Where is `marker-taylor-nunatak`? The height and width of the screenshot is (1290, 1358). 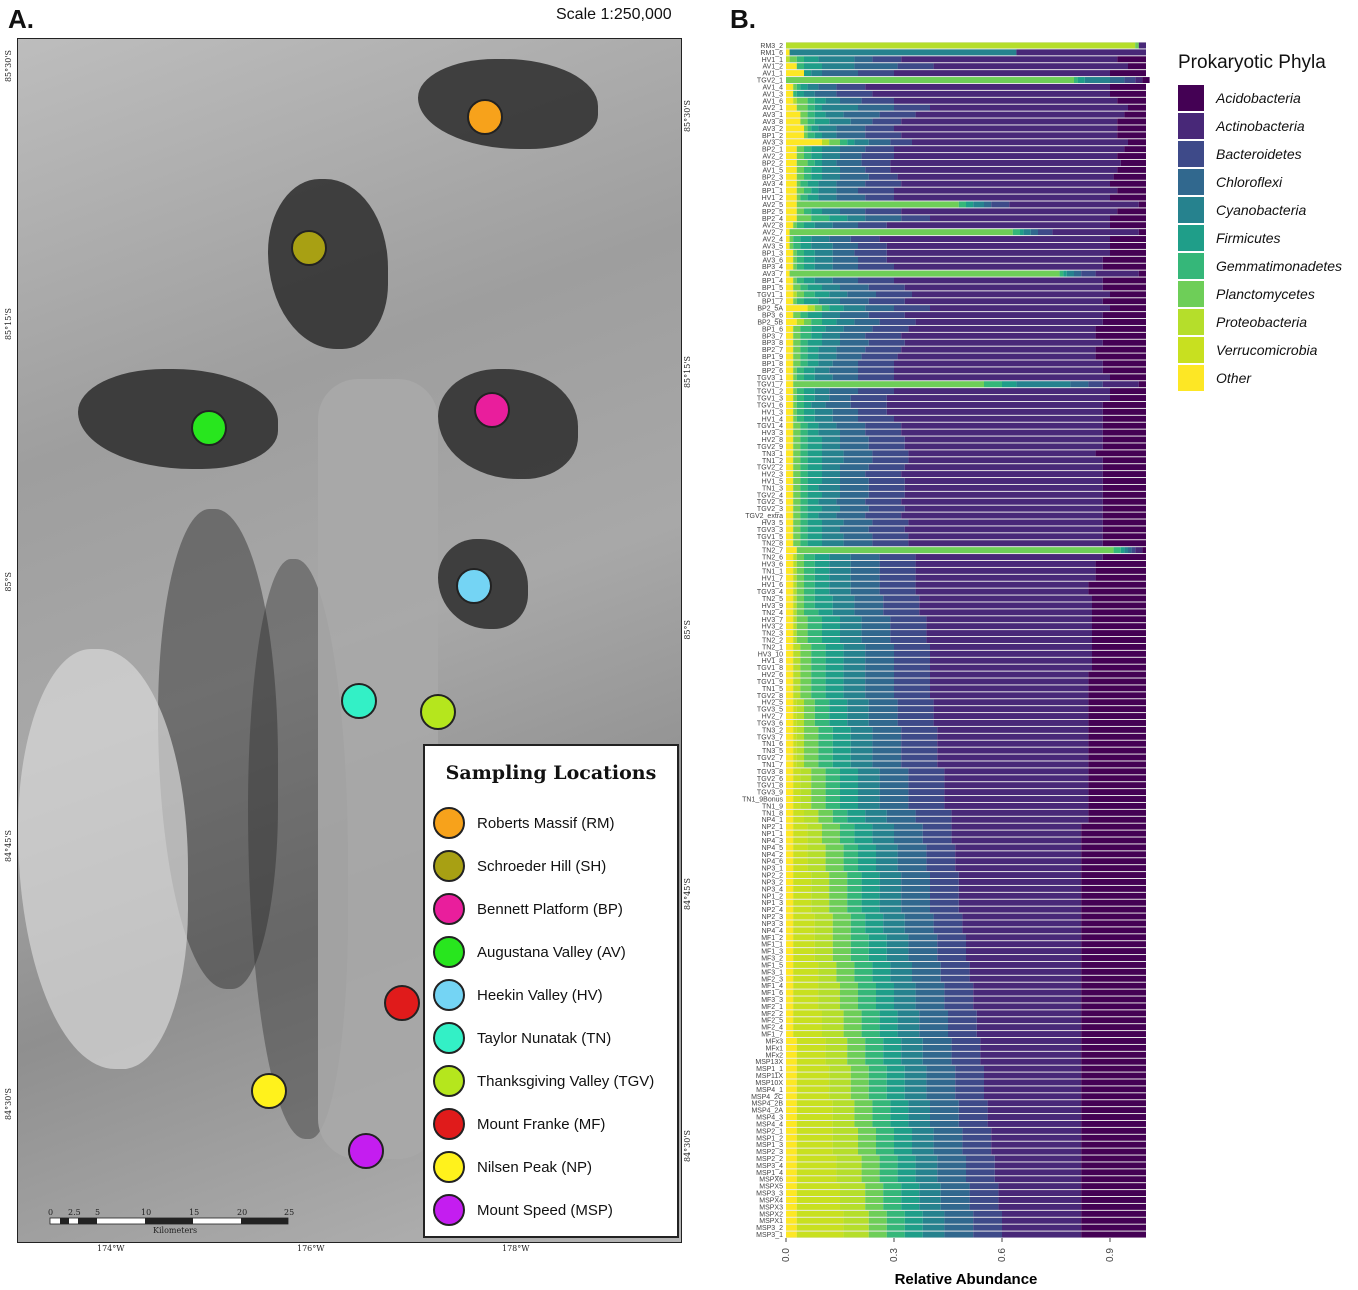 marker-taylor-nunatak is located at coordinates (359, 701).